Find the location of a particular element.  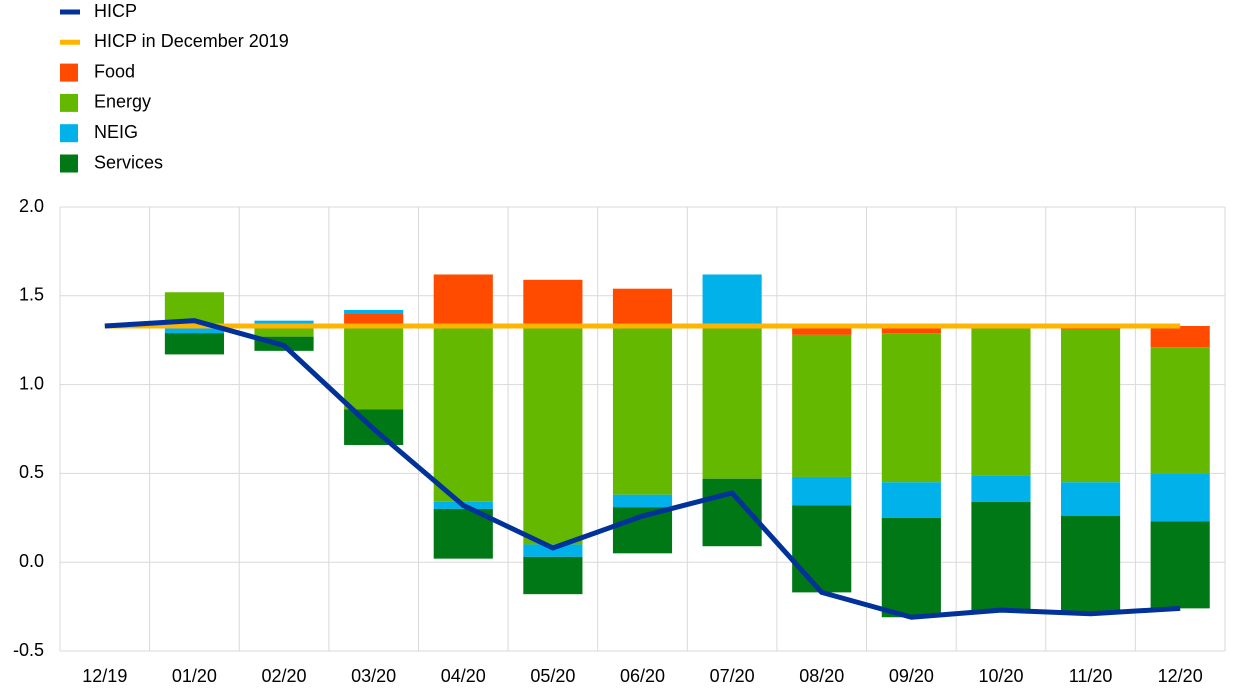

x-tick-label: 08/20 is located at coordinates (821, 676).